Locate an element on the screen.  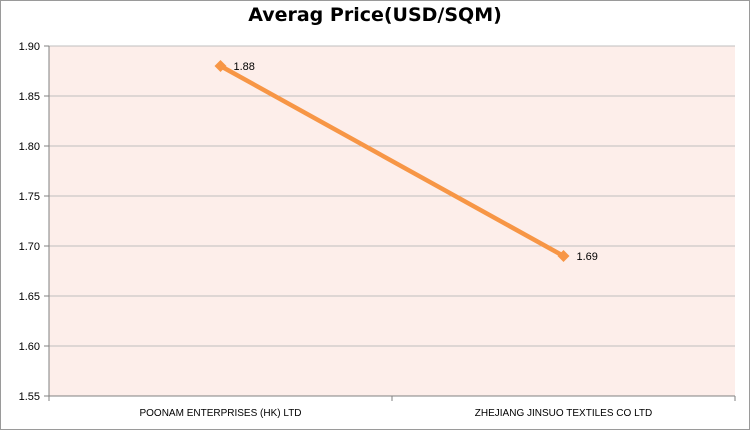
y-tick-label: 1.55 is located at coordinates (29, 397).